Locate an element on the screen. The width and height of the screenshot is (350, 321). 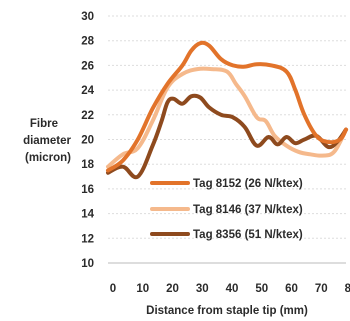
legend-label-tag-8356: Tag 8356 (51 N/ktex) is located at coordinates (248, 235).